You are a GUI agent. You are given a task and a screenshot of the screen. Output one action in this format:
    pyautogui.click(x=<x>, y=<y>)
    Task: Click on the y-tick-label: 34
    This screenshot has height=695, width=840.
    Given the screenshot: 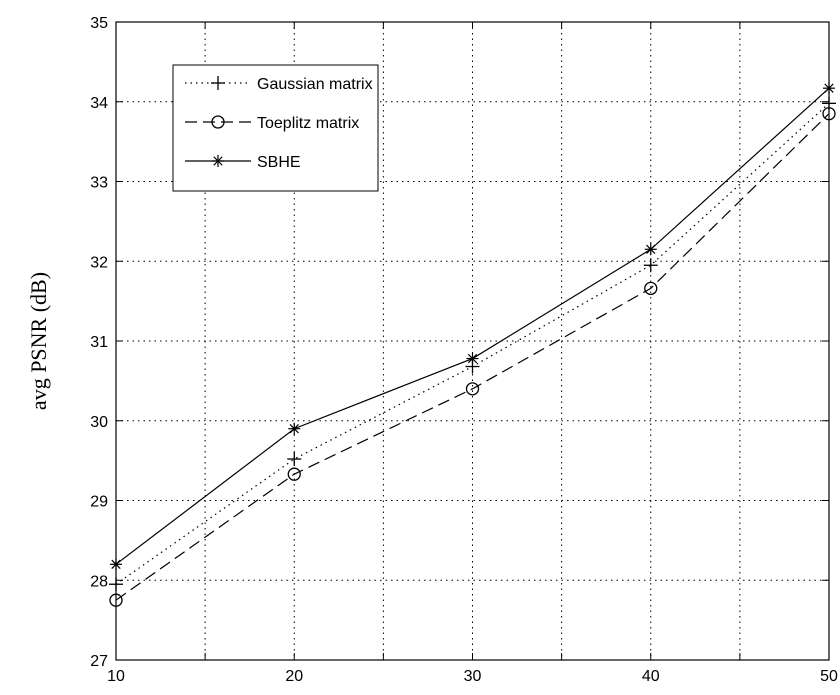 What is the action you would take?
    pyautogui.click(x=99, y=103)
    